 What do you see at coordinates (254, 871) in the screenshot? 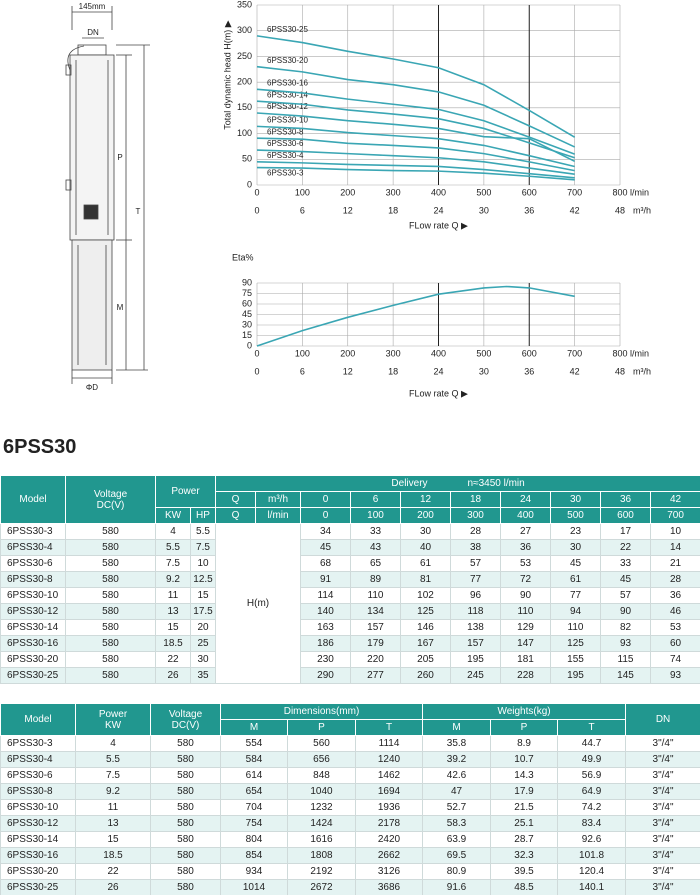
I see `cell: 934` at bounding box center [254, 871].